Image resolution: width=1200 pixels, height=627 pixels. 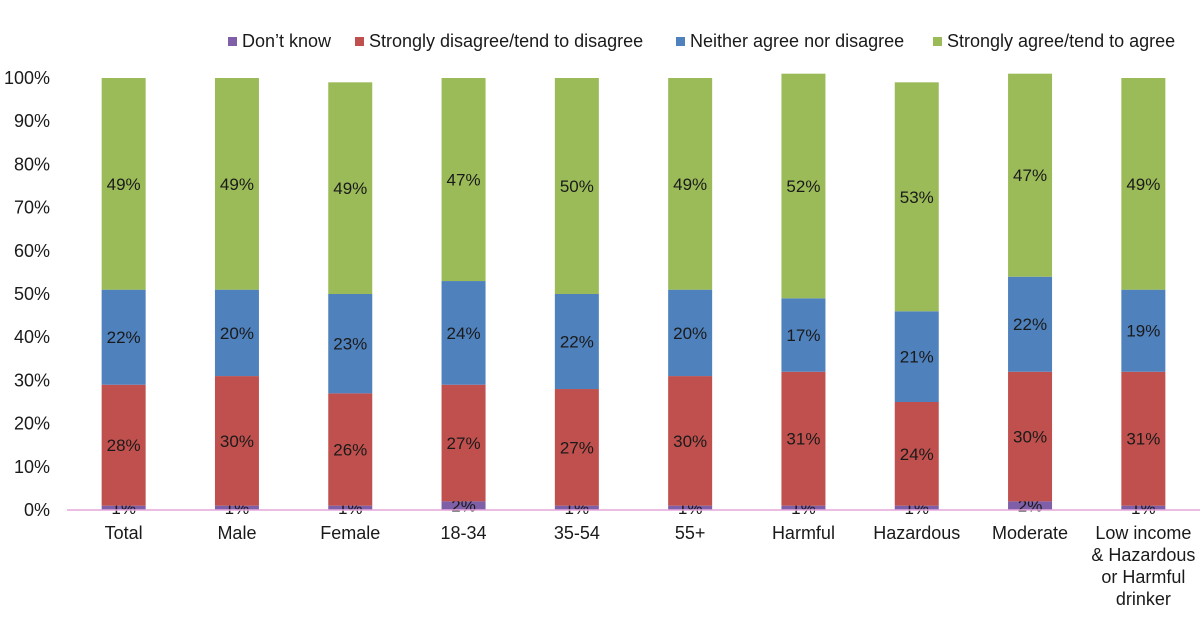 I want to click on data-label: 47%, so click(x=1030, y=175).